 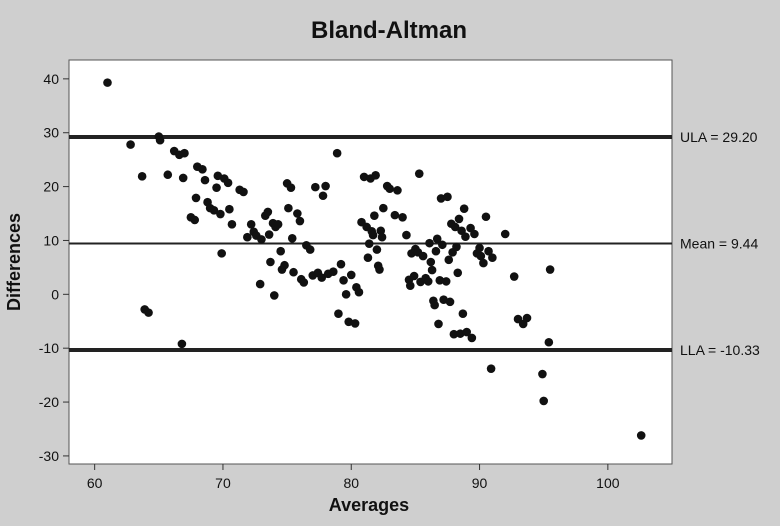 I want to click on y-tick-label: 10, so click(x=51, y=240).